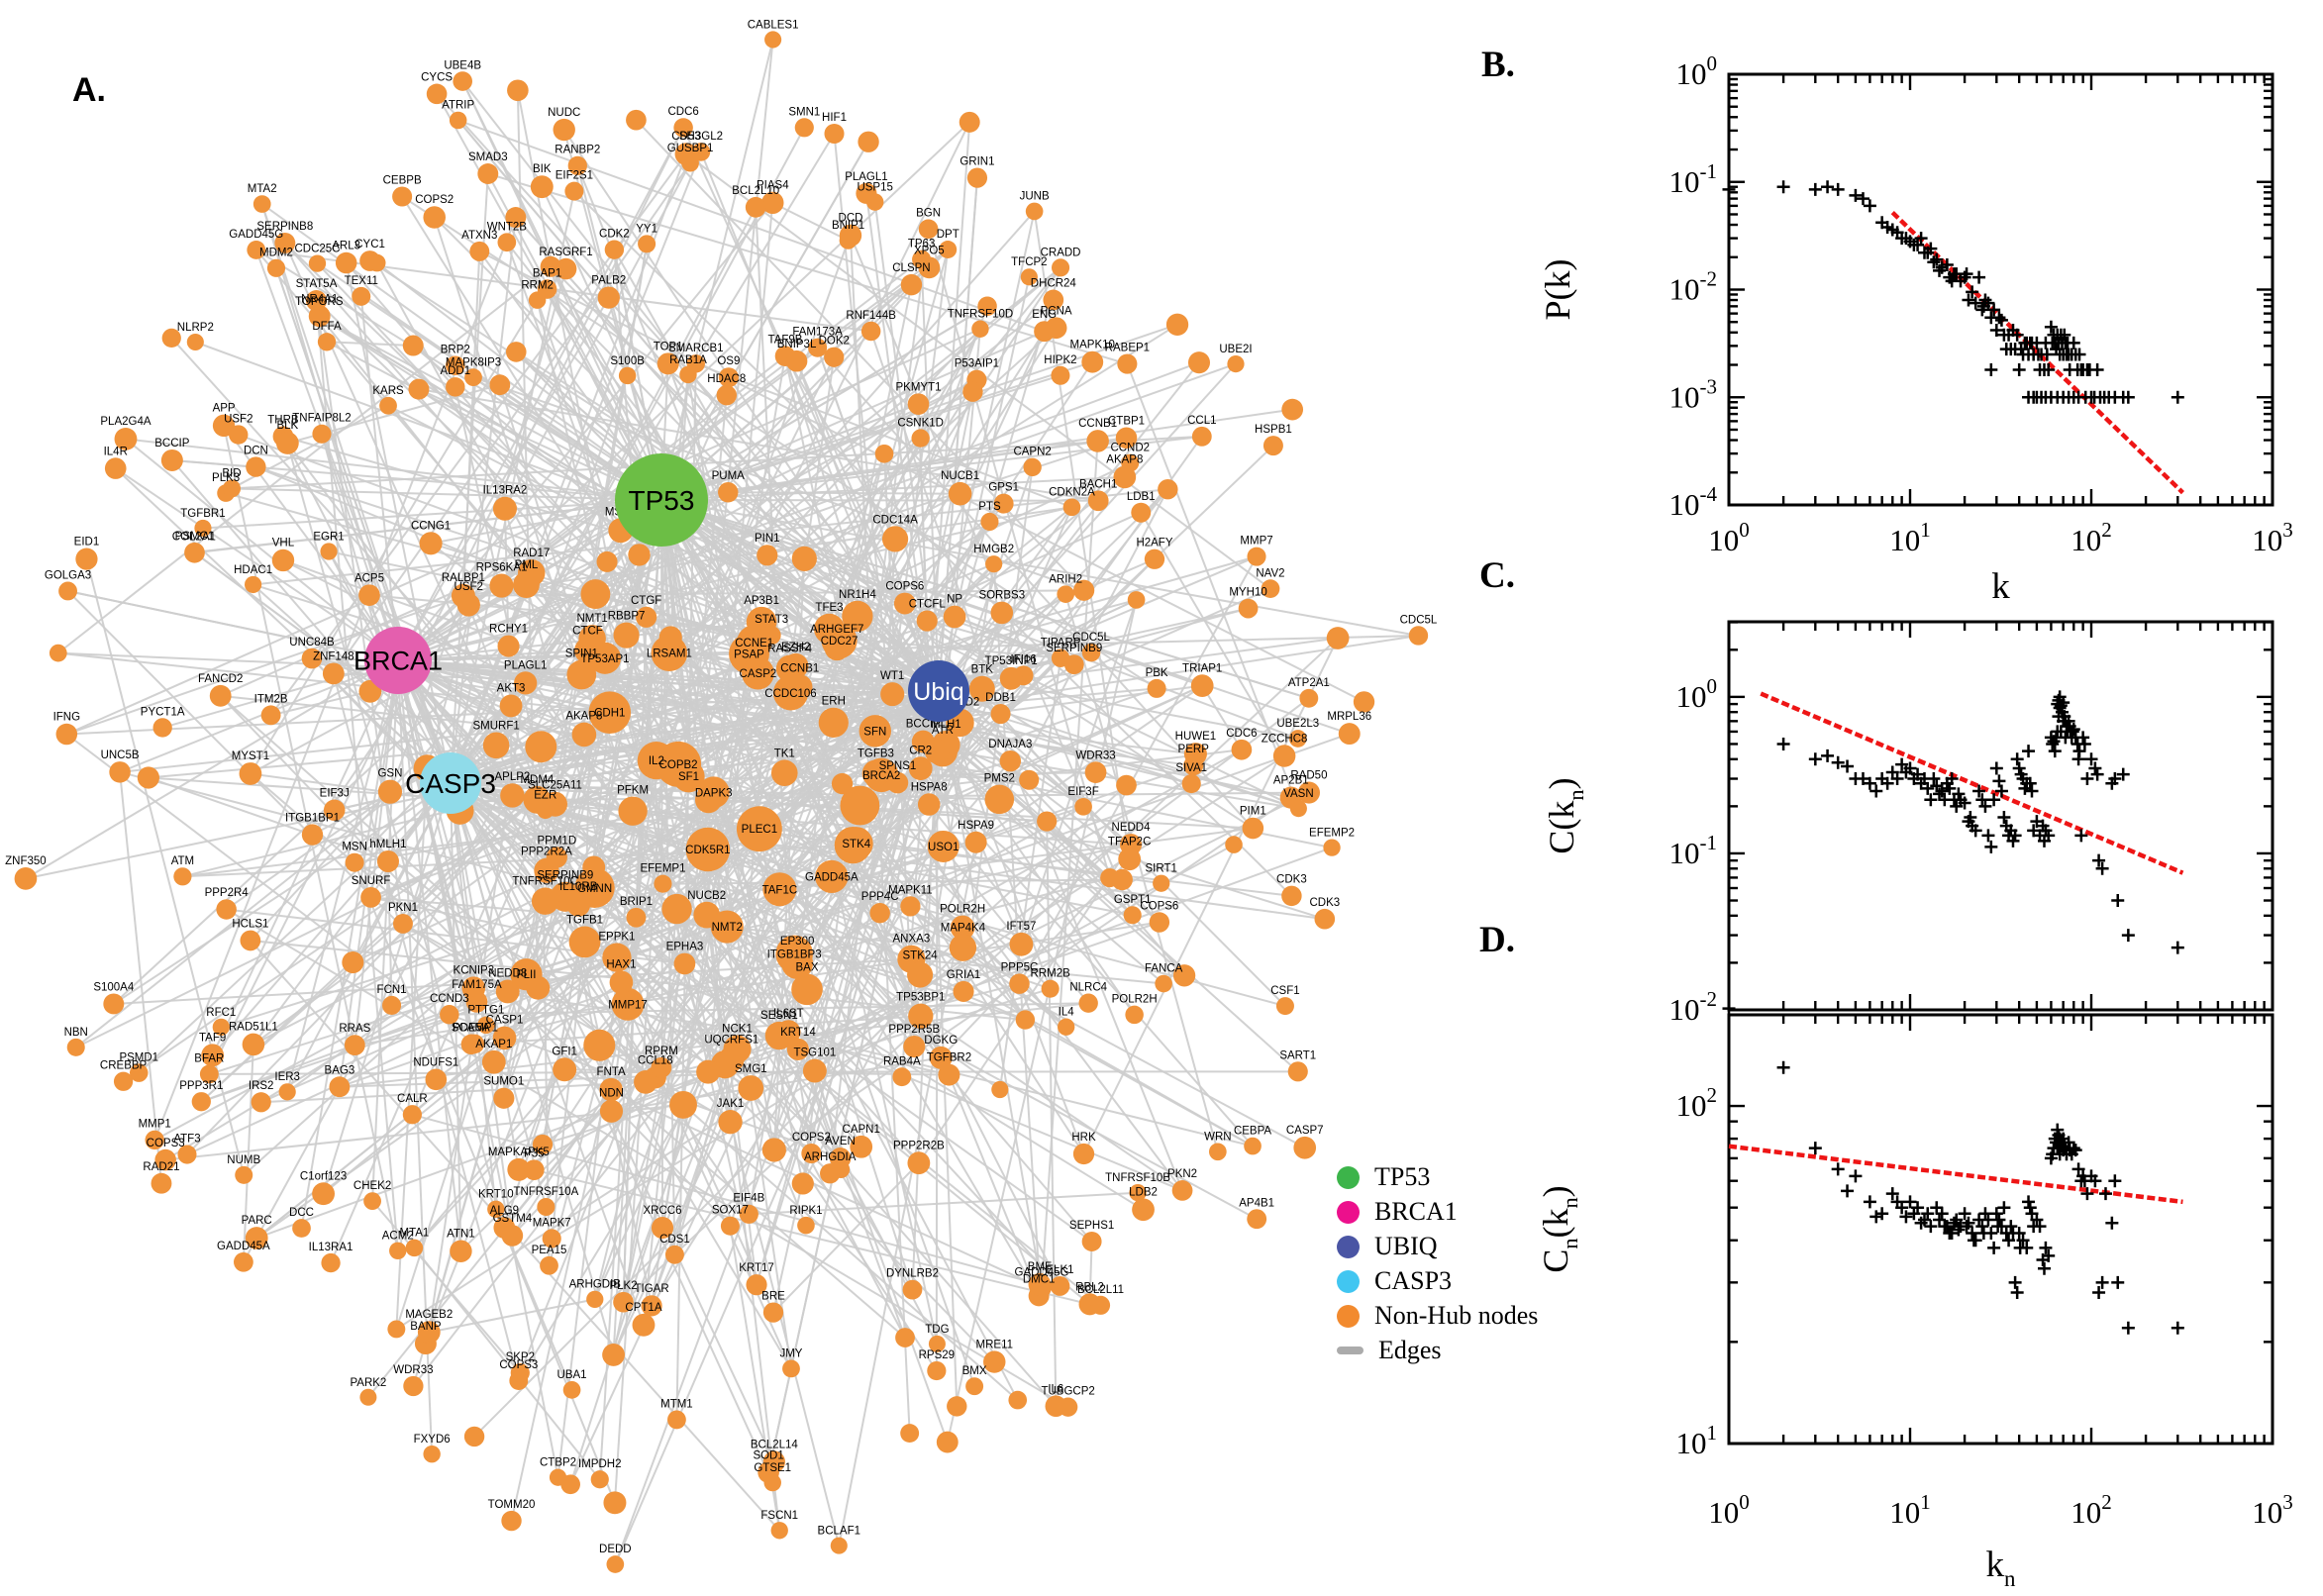 Image resolution: width=2323 pixels, height=1596 pixels. I want to click on svg-text: LRSAM1, so click(669, 654).